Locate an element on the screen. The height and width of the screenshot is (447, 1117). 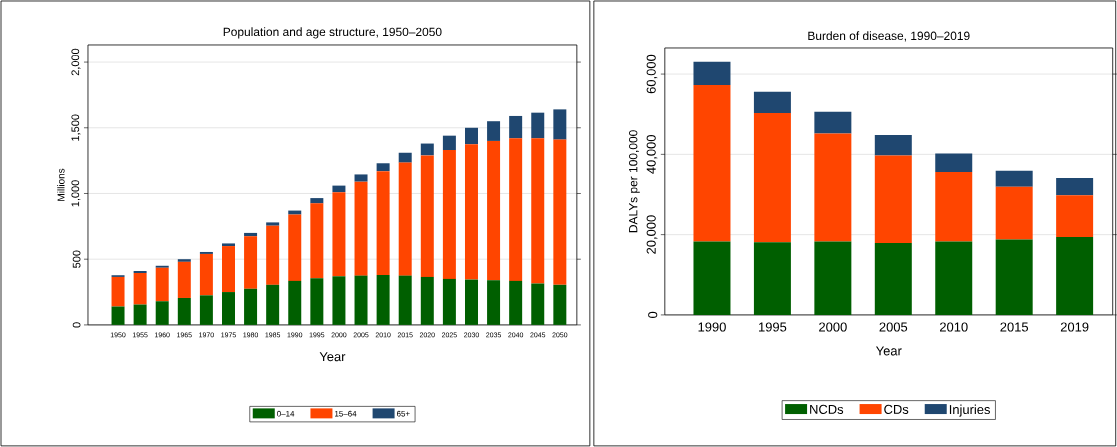
x-tick-label: 2019 is located at coordinates (1074, 327).